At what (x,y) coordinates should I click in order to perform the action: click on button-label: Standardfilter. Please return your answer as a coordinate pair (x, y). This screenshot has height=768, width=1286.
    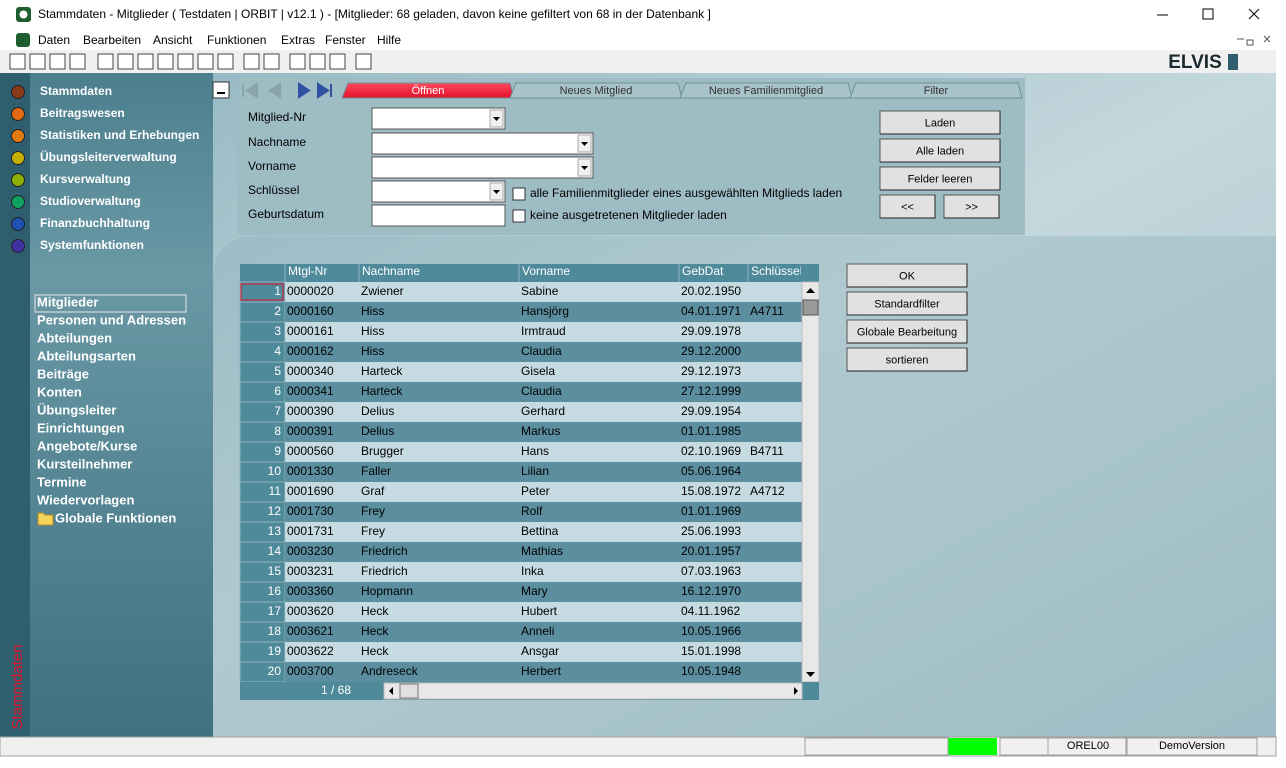
    Looking at the image, I should click on (907, 304).